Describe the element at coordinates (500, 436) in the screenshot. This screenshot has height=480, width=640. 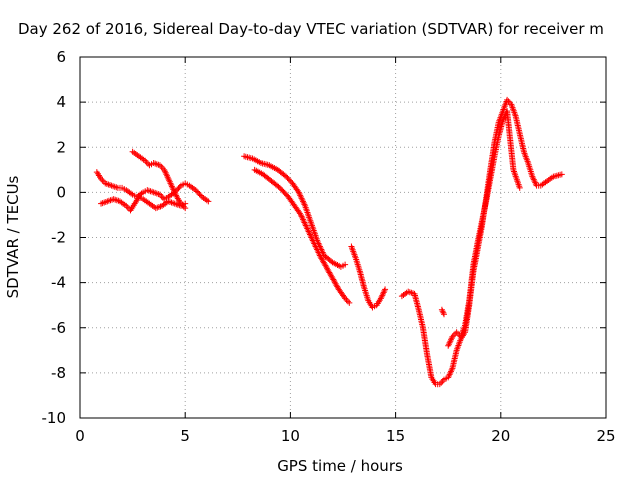
I see `x-tick-label: 20` at that location.